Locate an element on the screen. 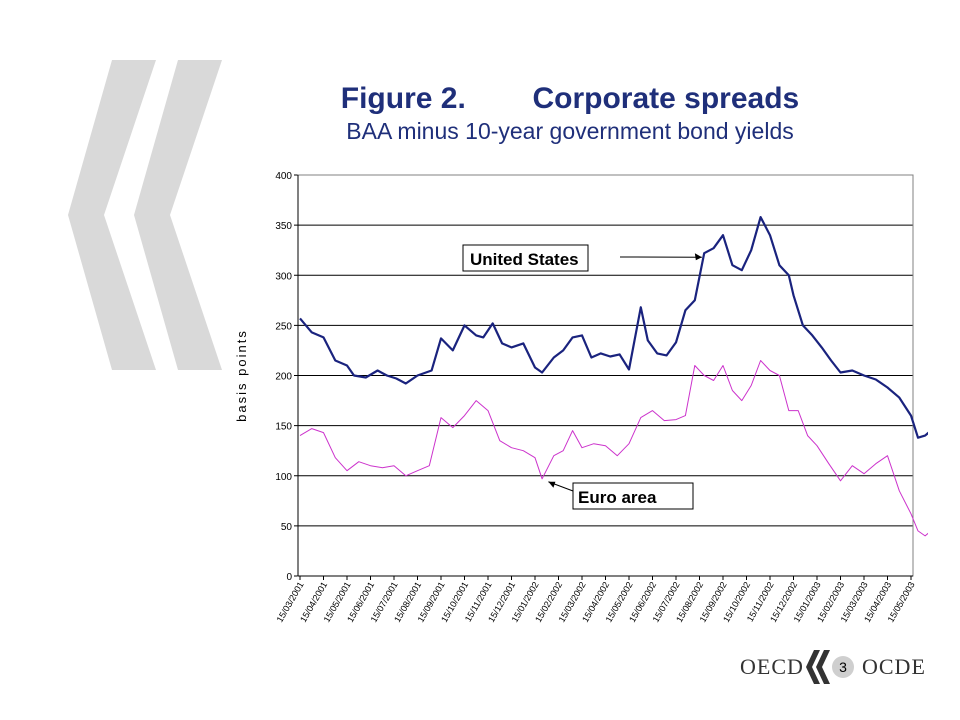  united-states-arrow-head is located at coordinates (698, 257).